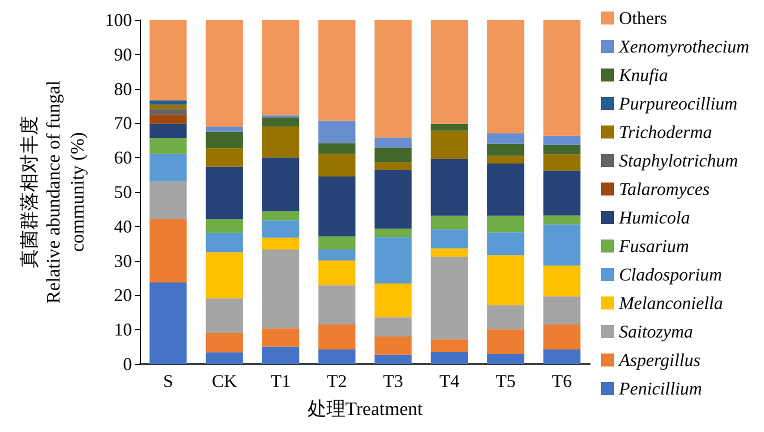  What do you see at coordinates (660, 388) in the screenshot?
I see `legend-label: Penicillium` at bounding box center [660, 388].